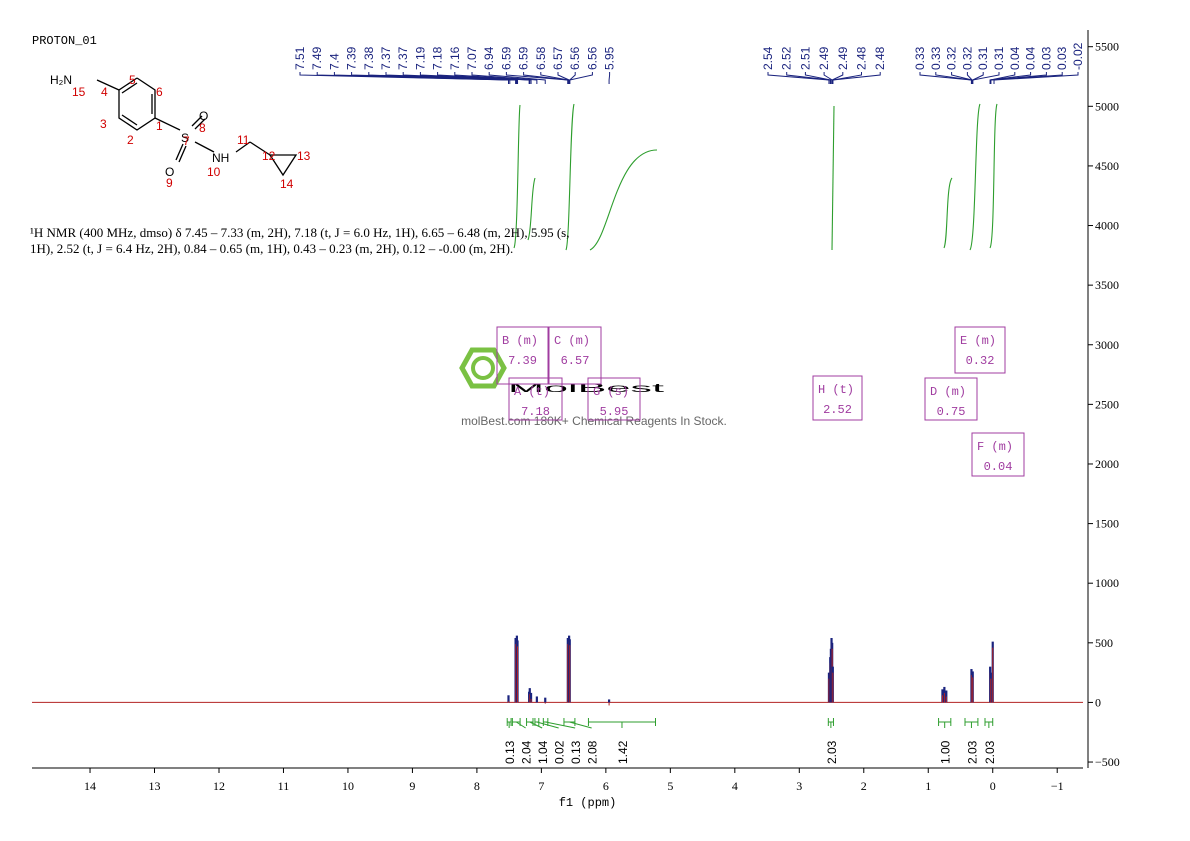  I want to click on atom-number: 1, so click(159, 126).